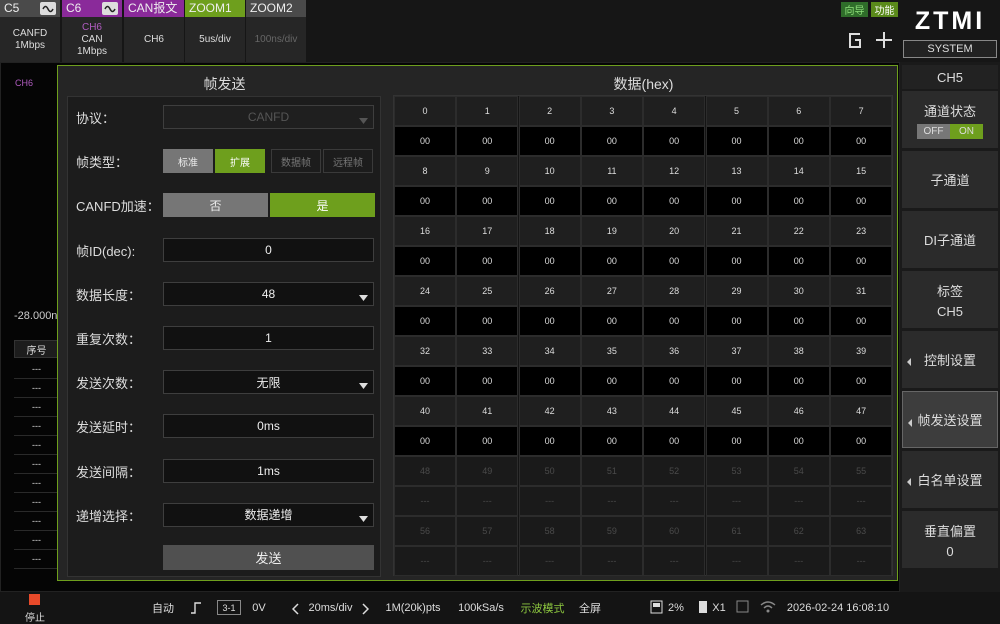 Image resolution: width=1000 pixels, height=624 pixels. I want to click on option-button: 标准, so click(188, 161).